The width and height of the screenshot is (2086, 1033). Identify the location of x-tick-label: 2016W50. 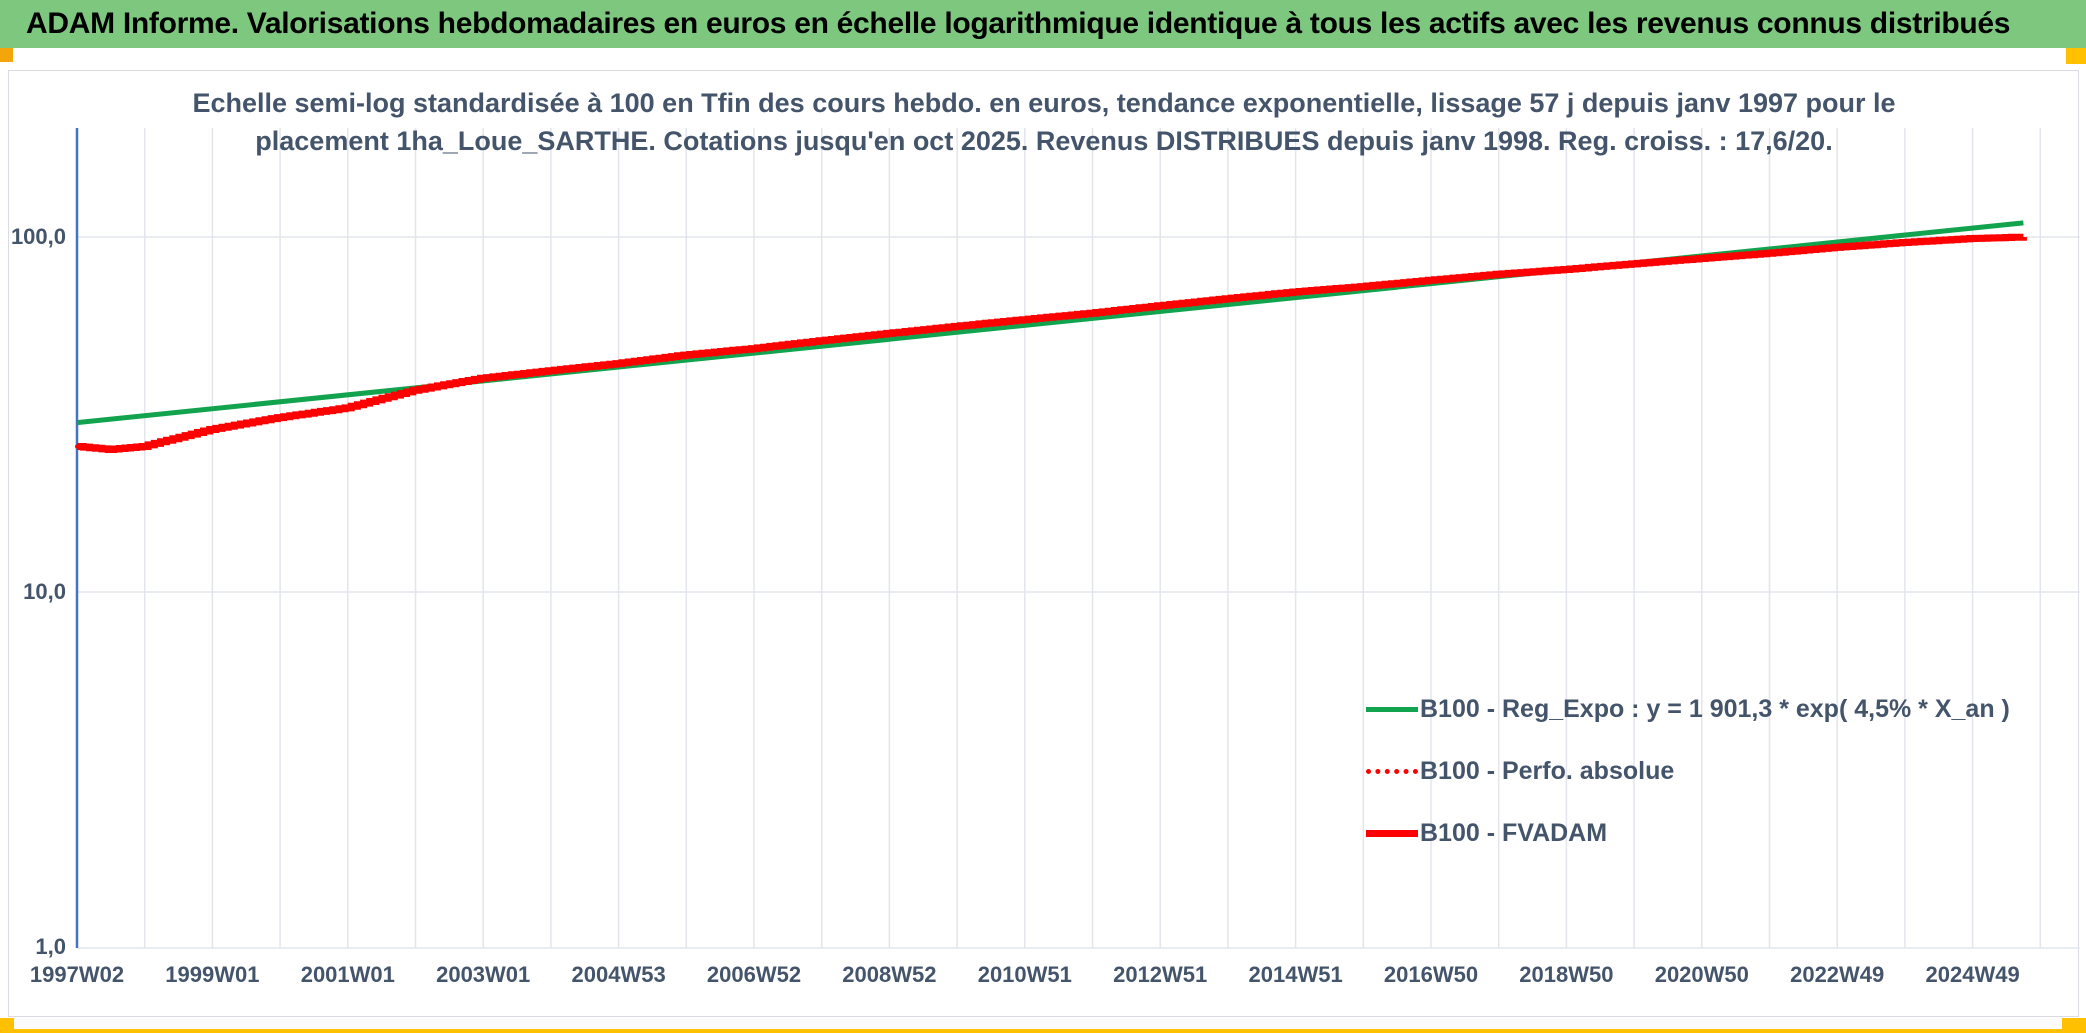
(1431, 974).